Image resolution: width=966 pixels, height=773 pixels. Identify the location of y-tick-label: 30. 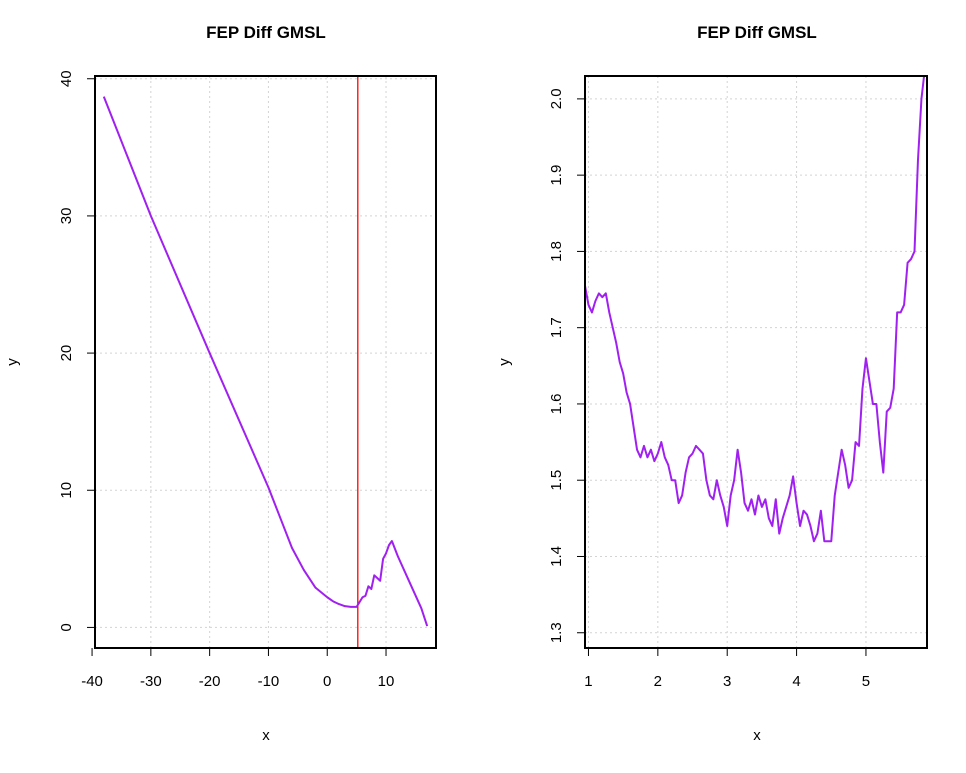
(66, 216).